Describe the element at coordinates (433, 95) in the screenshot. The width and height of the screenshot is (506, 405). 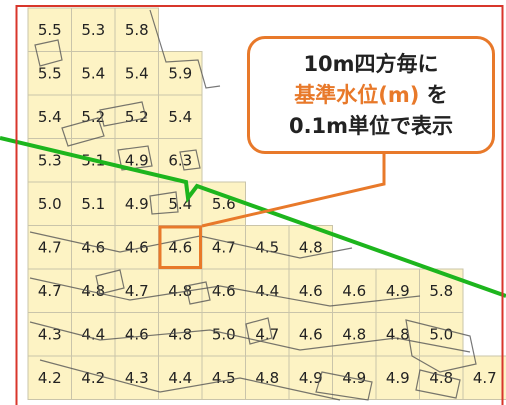
I see `callout-line-2-rest: を` at that location.